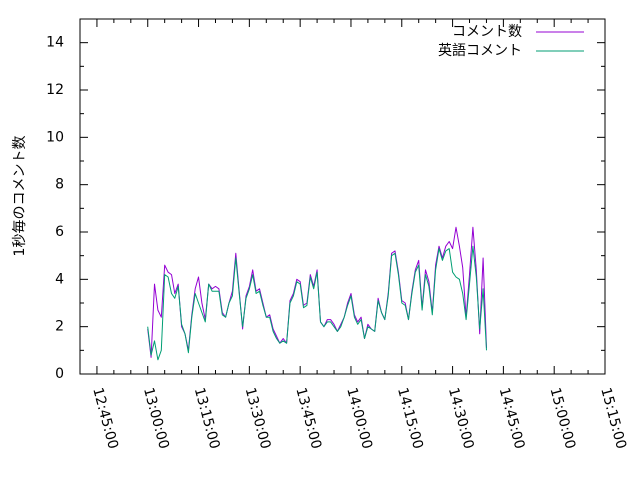 This screenshot has width=640, height=480. What do you see at coordinates (487, 32) in the screenshot?
I see `legend-label-series-1: コメント数` at bounding box center [487, 32].